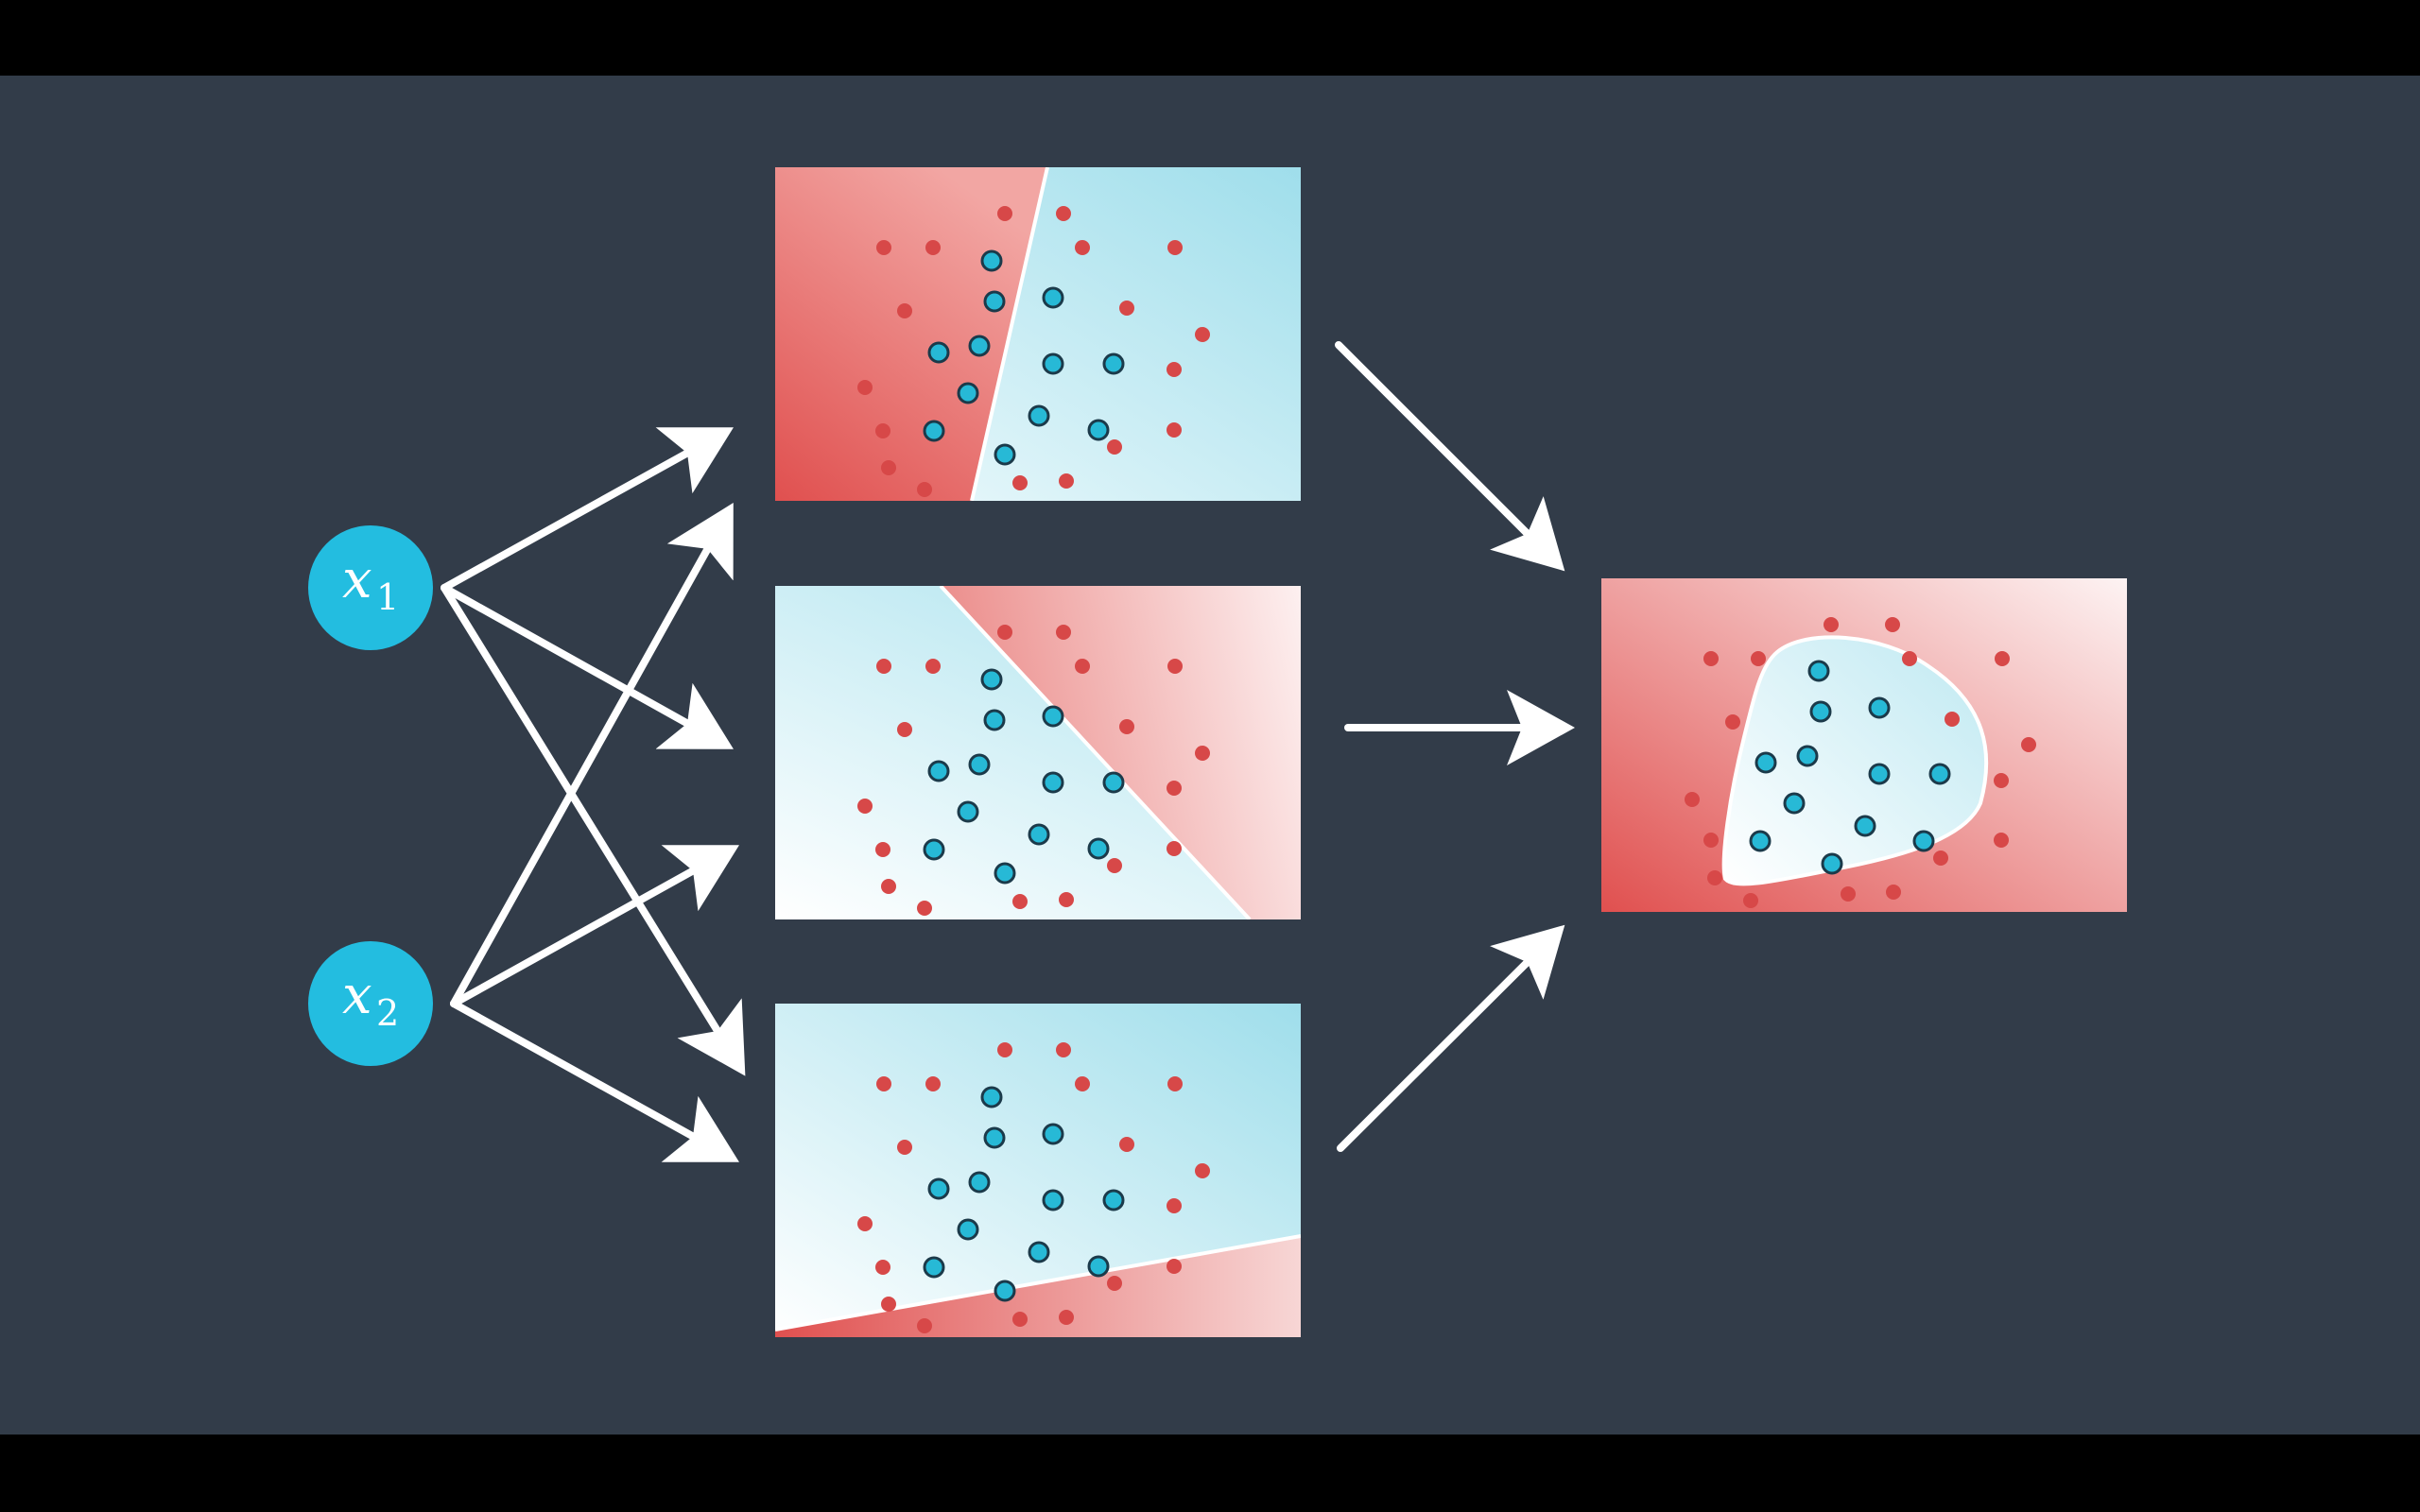 Image resolution: width=2420 pixels, height=1512 pixels. I want to click on input-node-x2-subscript: 2, so click(387, 1013).